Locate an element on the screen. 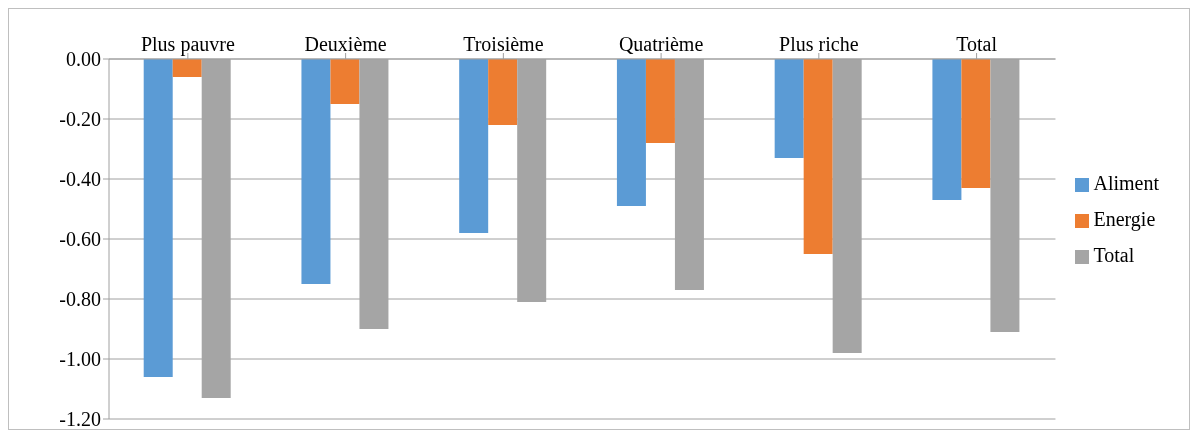 Image resolution: width=1198 pixels, height=437 pixels. y-tick-label: -0.60 is located at coordinates (80, 239).